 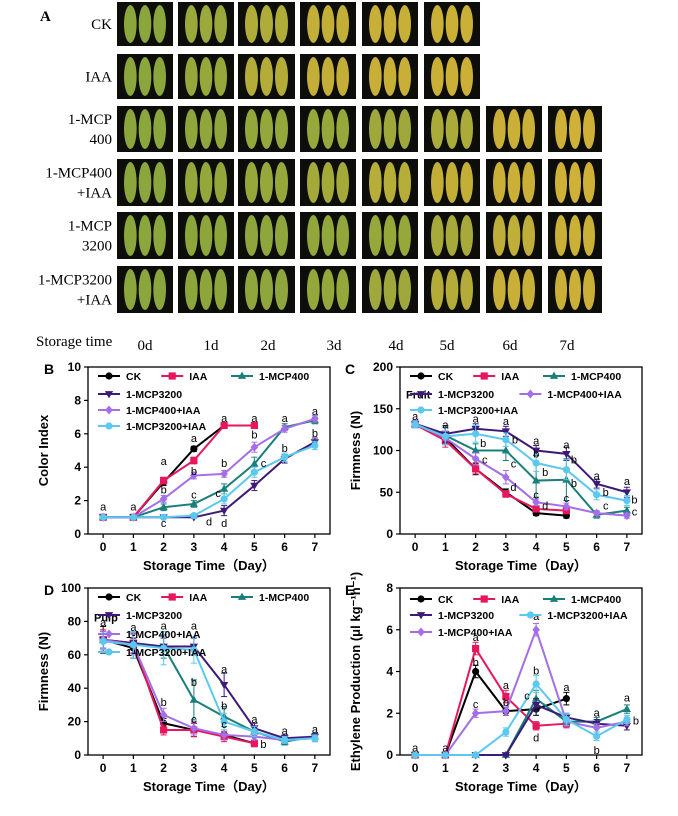 I want to click on y-tick-label: 150, so click(x=383, y=409).